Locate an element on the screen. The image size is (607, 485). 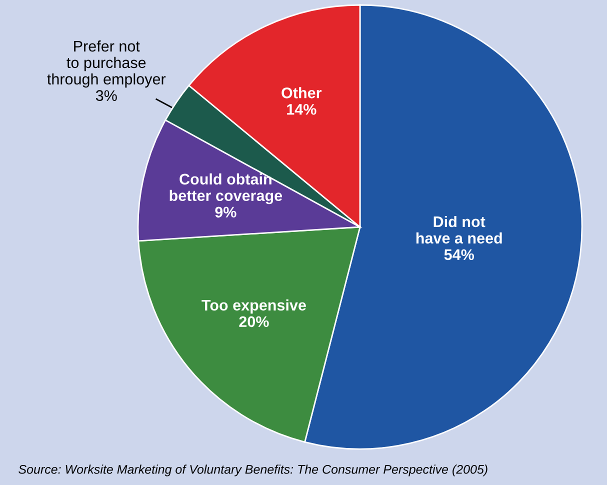
data-label: 9% is located at coordinates (225, 212).